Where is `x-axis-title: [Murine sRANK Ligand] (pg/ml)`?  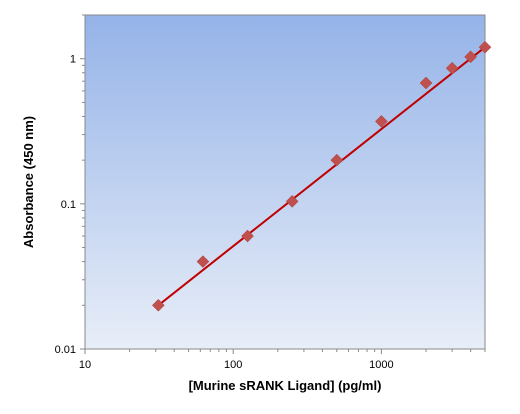
x-axis-title: [Murine sRANK Ligand] (pg/ml) is located at coordinates (285, 385).